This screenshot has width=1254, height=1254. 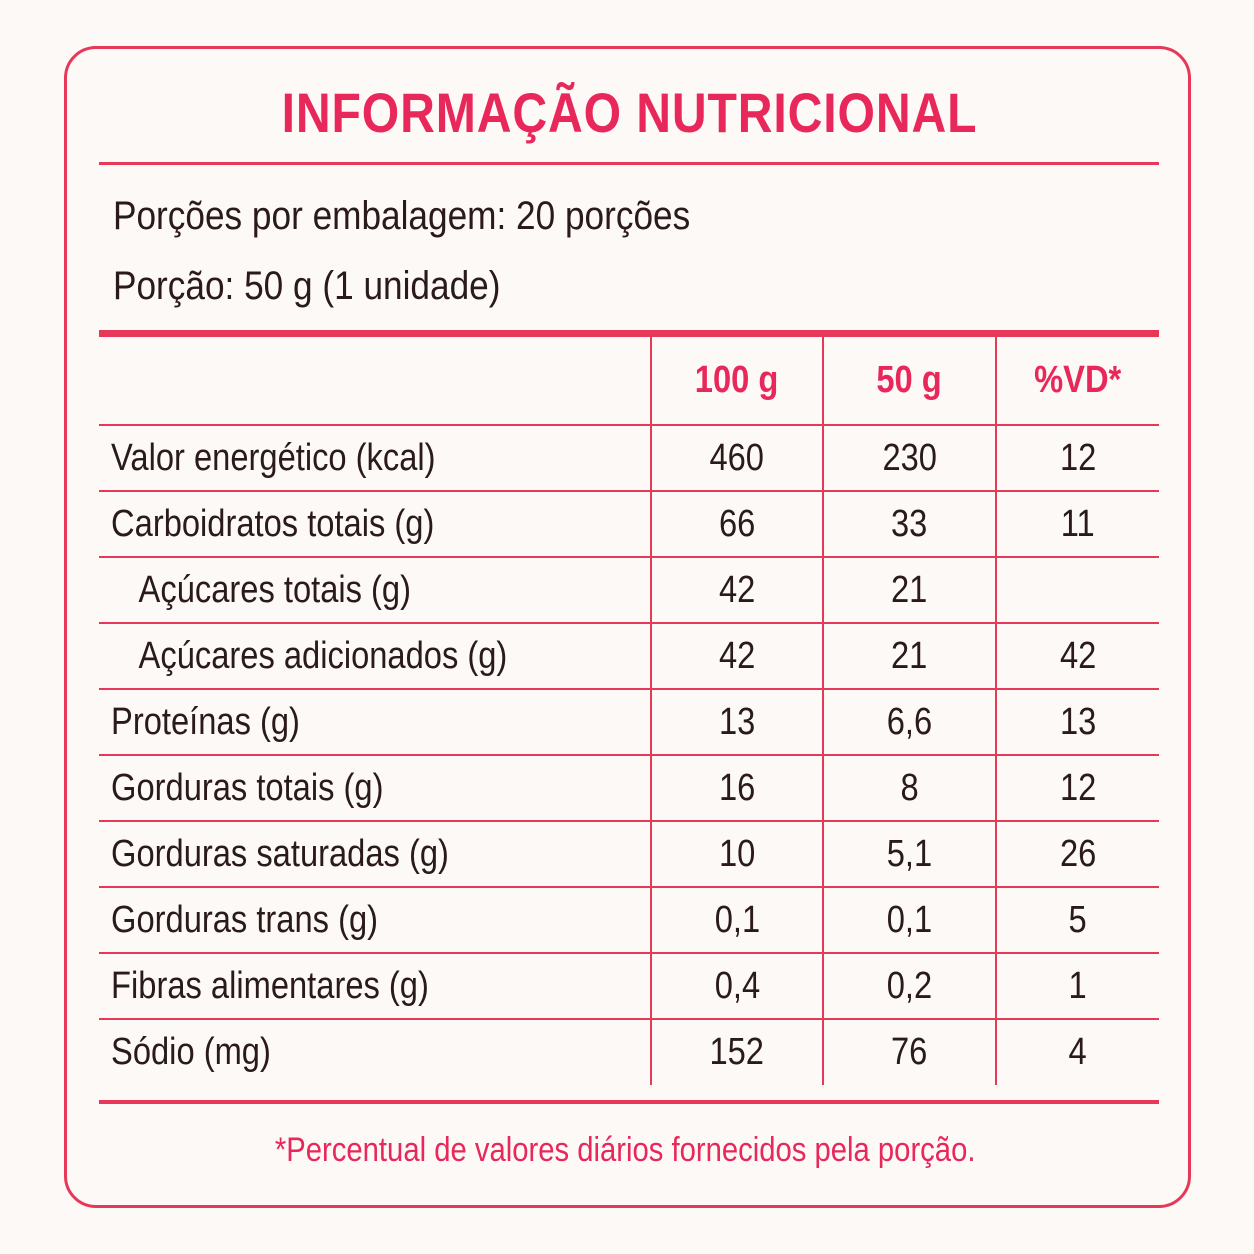 What do you see at coordinates (1077, 656) in the screenshot?
I see `value-vd: 42` at bounding box center [1077, 656].